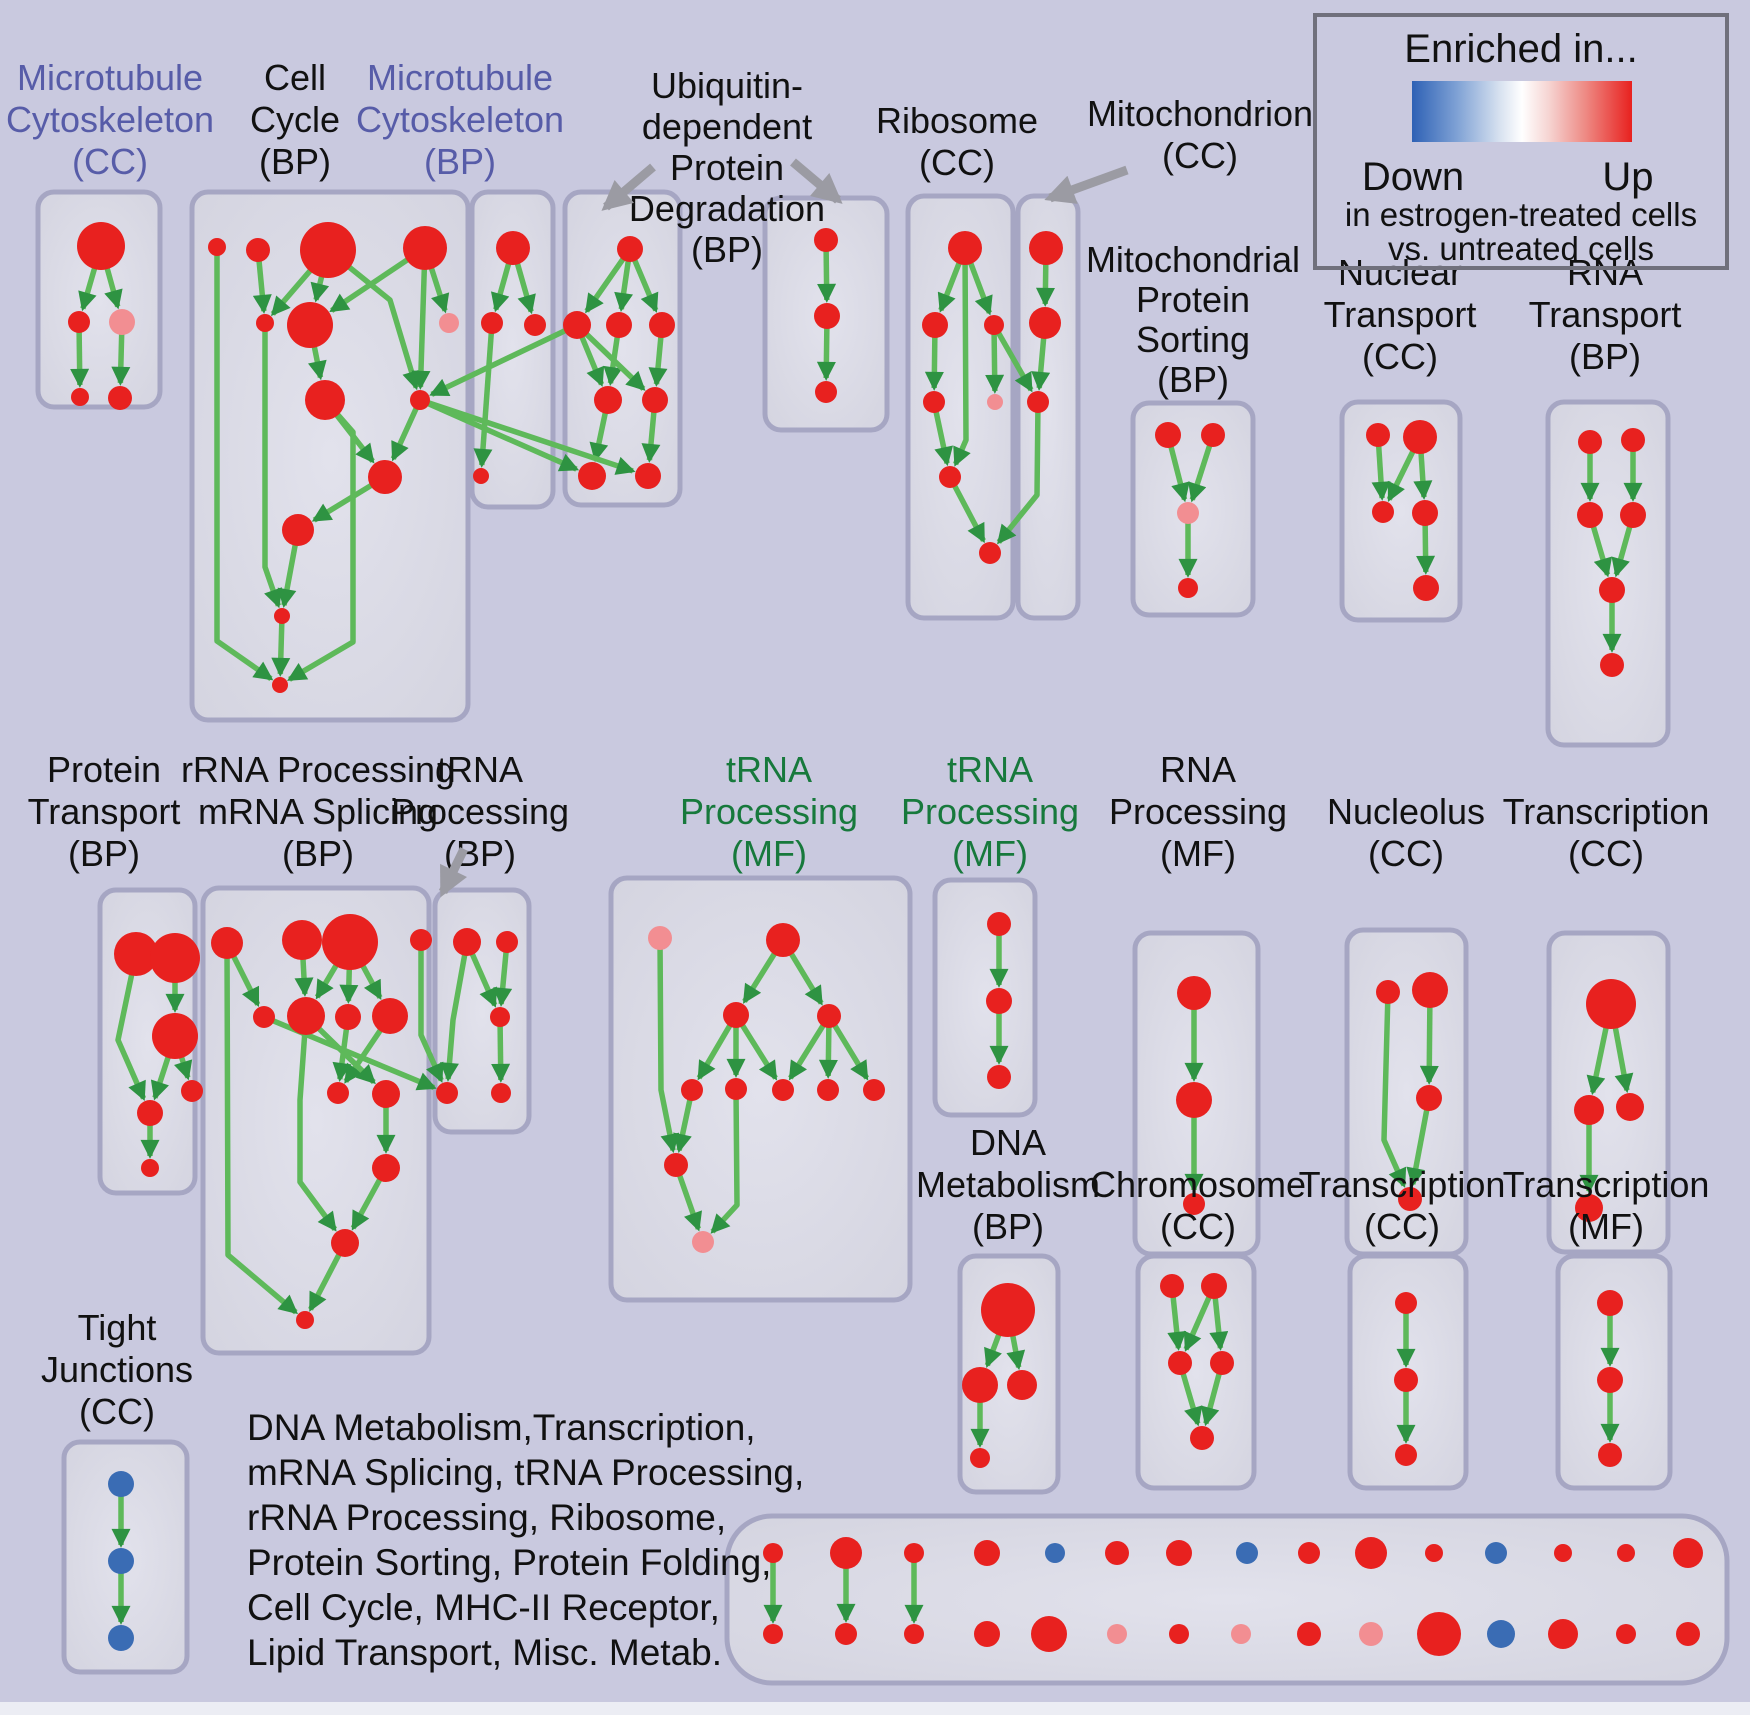 This screenshot has width=1750, height=1715. I want to click on node-pt_d, so click(150, 1113).